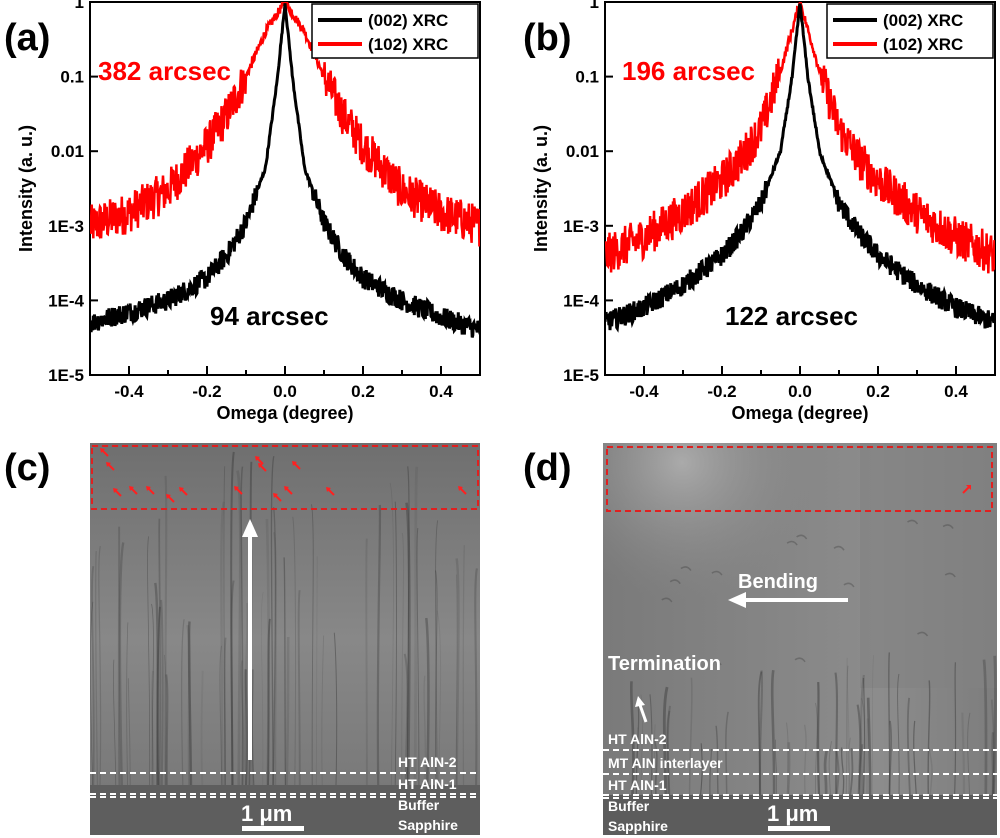  I want to click on y-tick-label: 1E-5, so click(66, 375).